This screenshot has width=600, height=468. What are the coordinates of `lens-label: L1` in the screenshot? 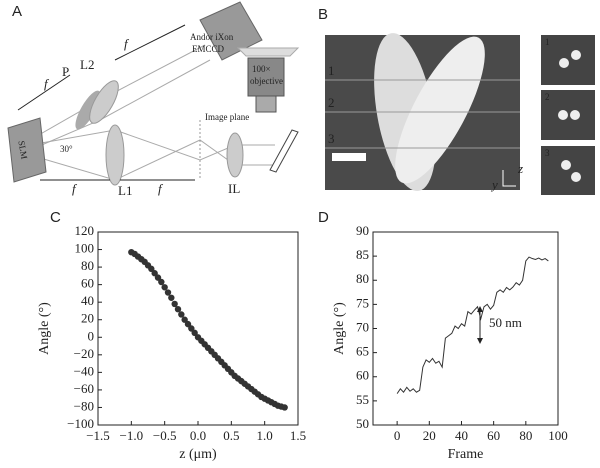 It's located at (125, 190).